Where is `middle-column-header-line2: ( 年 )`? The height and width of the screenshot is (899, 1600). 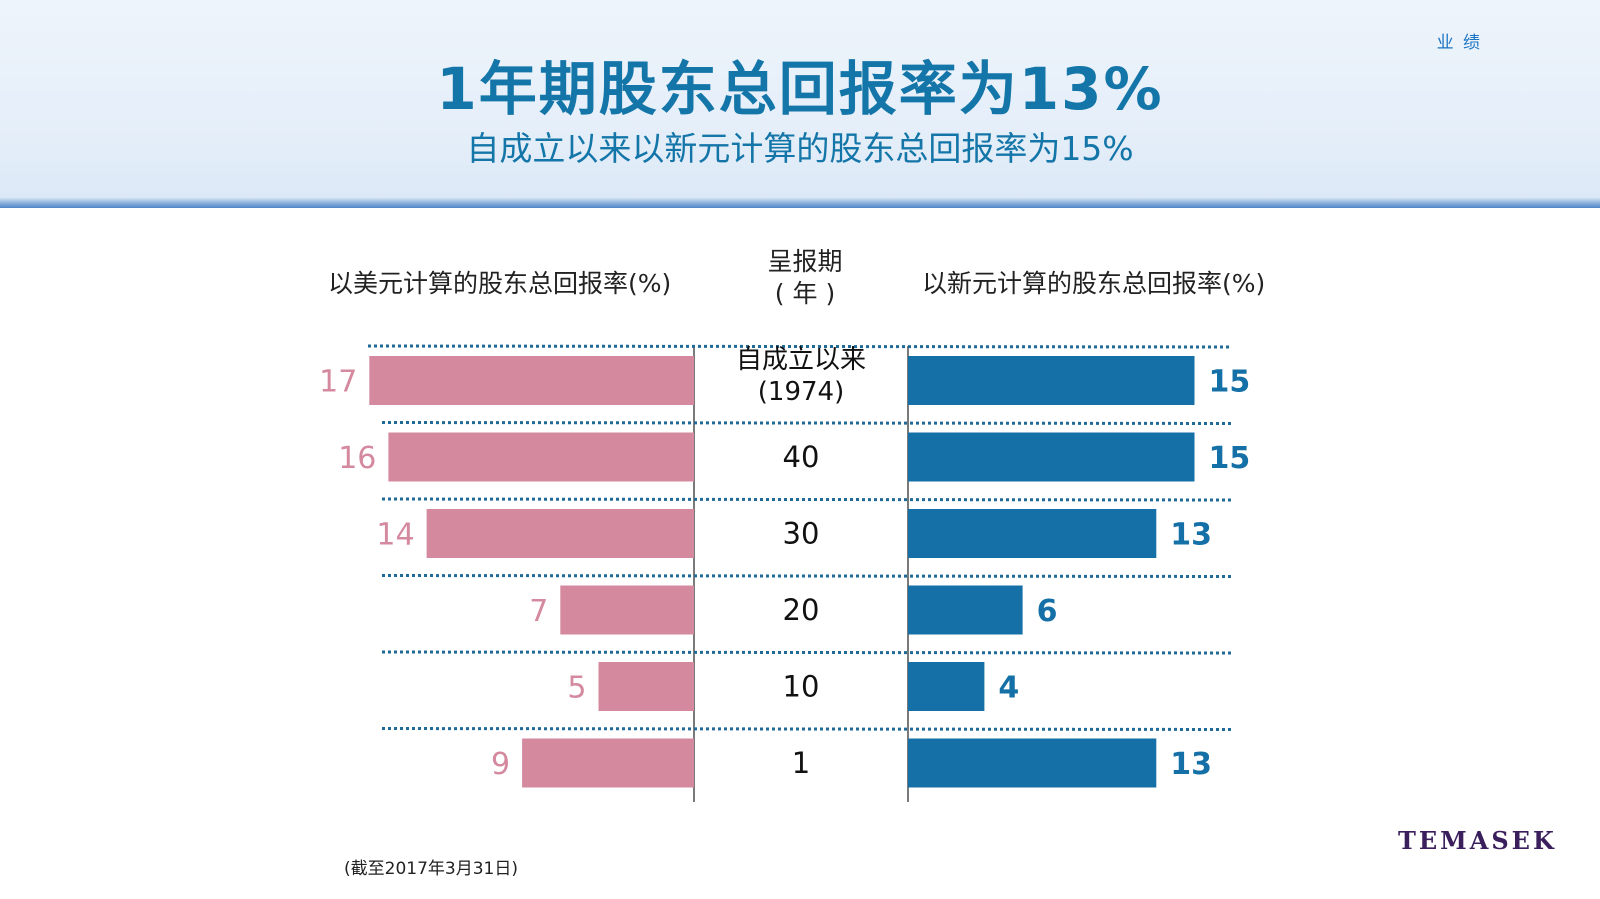 middle-column-header-line2: ( 年 ) is located at coordinates (805, 293).